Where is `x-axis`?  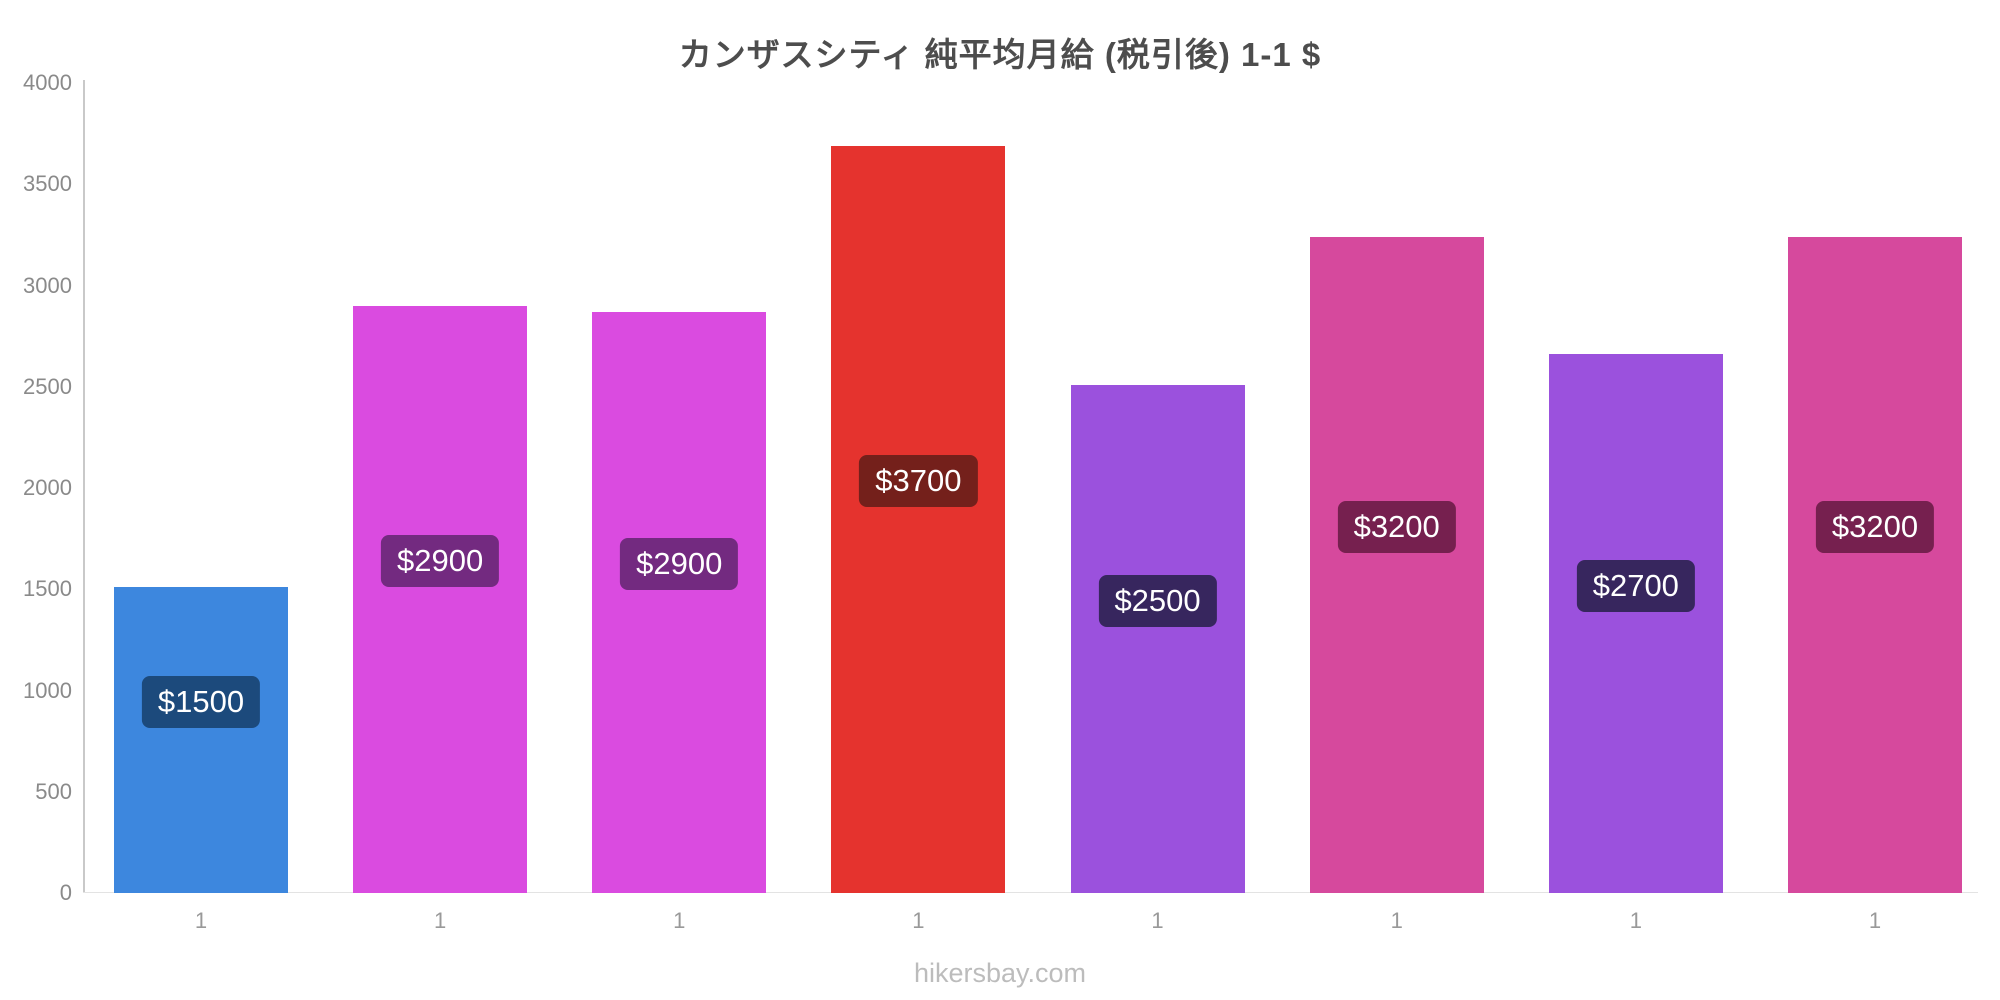 x-axis is located at coordinates (1030, 892).